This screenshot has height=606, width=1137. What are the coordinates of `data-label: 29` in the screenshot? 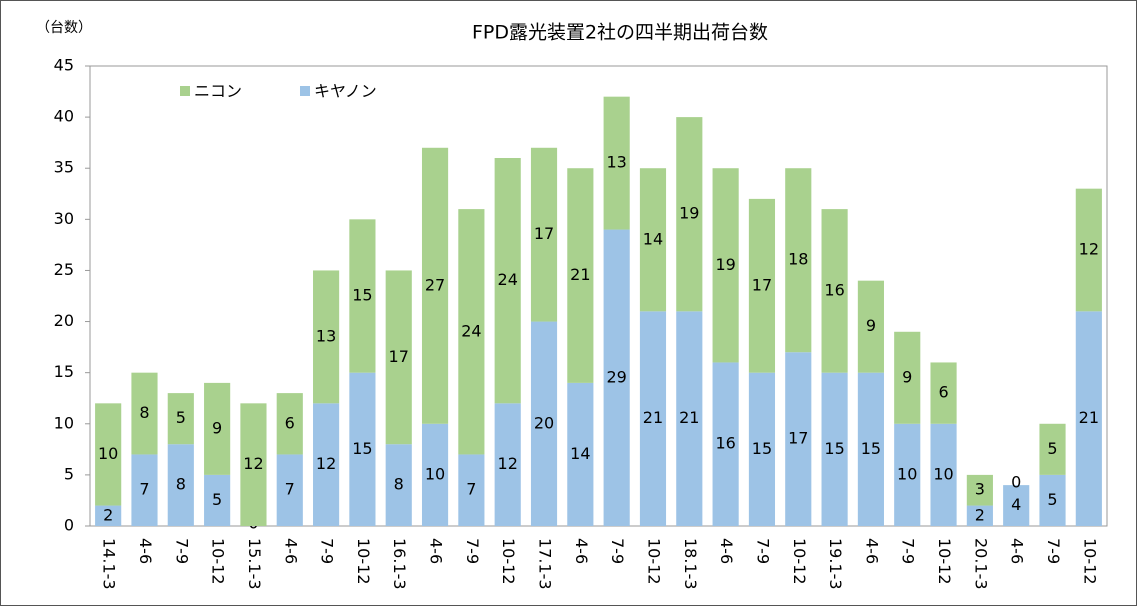 It's located at (616, 376).